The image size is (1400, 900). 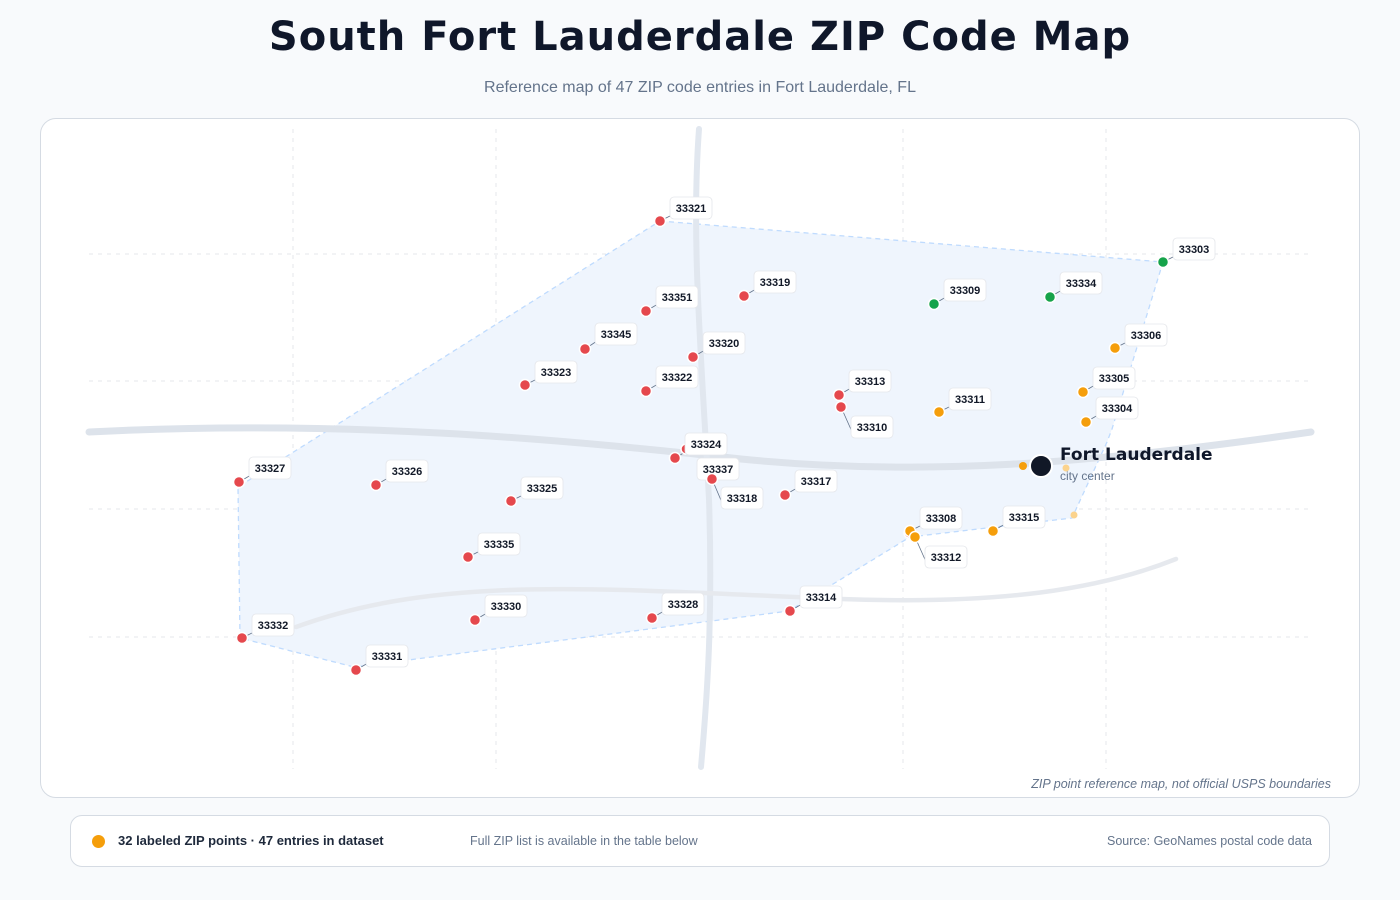 What do you see at coordinates (669, 301) in the screenshot?
I see `zip-point-33351: 33351` at bounding box center [669, 301].